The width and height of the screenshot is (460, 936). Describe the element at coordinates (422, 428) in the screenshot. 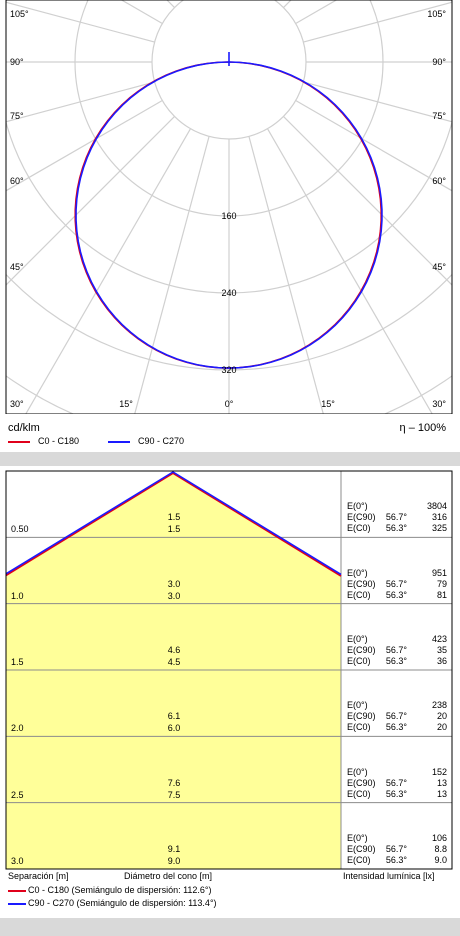

I see `efficiency-label: η – 100%` at that location.